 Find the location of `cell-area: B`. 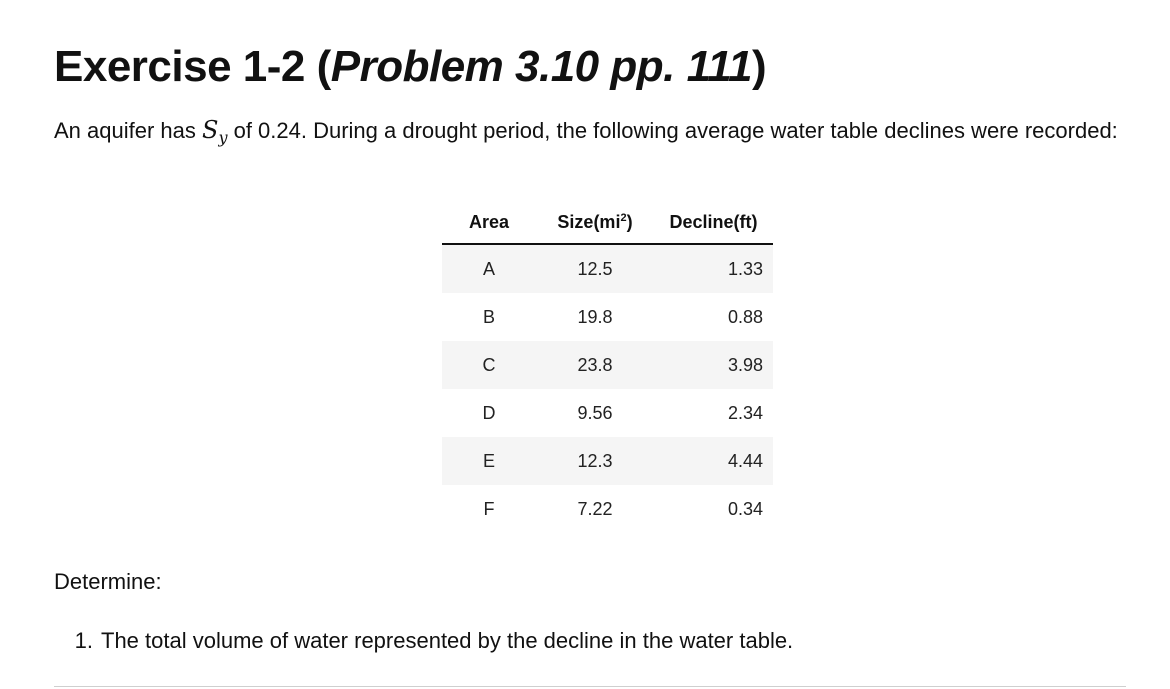

cell-area: B is located at coordinates (488, 316).